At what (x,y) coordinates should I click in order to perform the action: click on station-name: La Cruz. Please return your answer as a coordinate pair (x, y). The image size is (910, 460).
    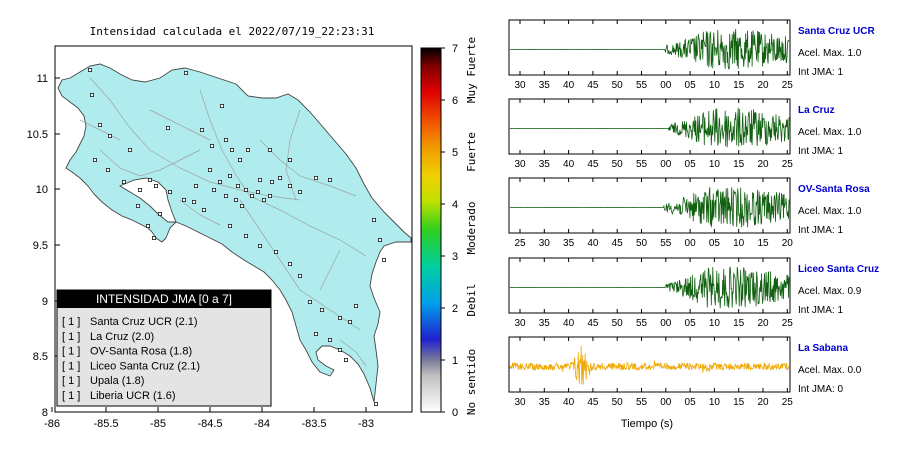
    Looking at the image, I should click on (816, 110).